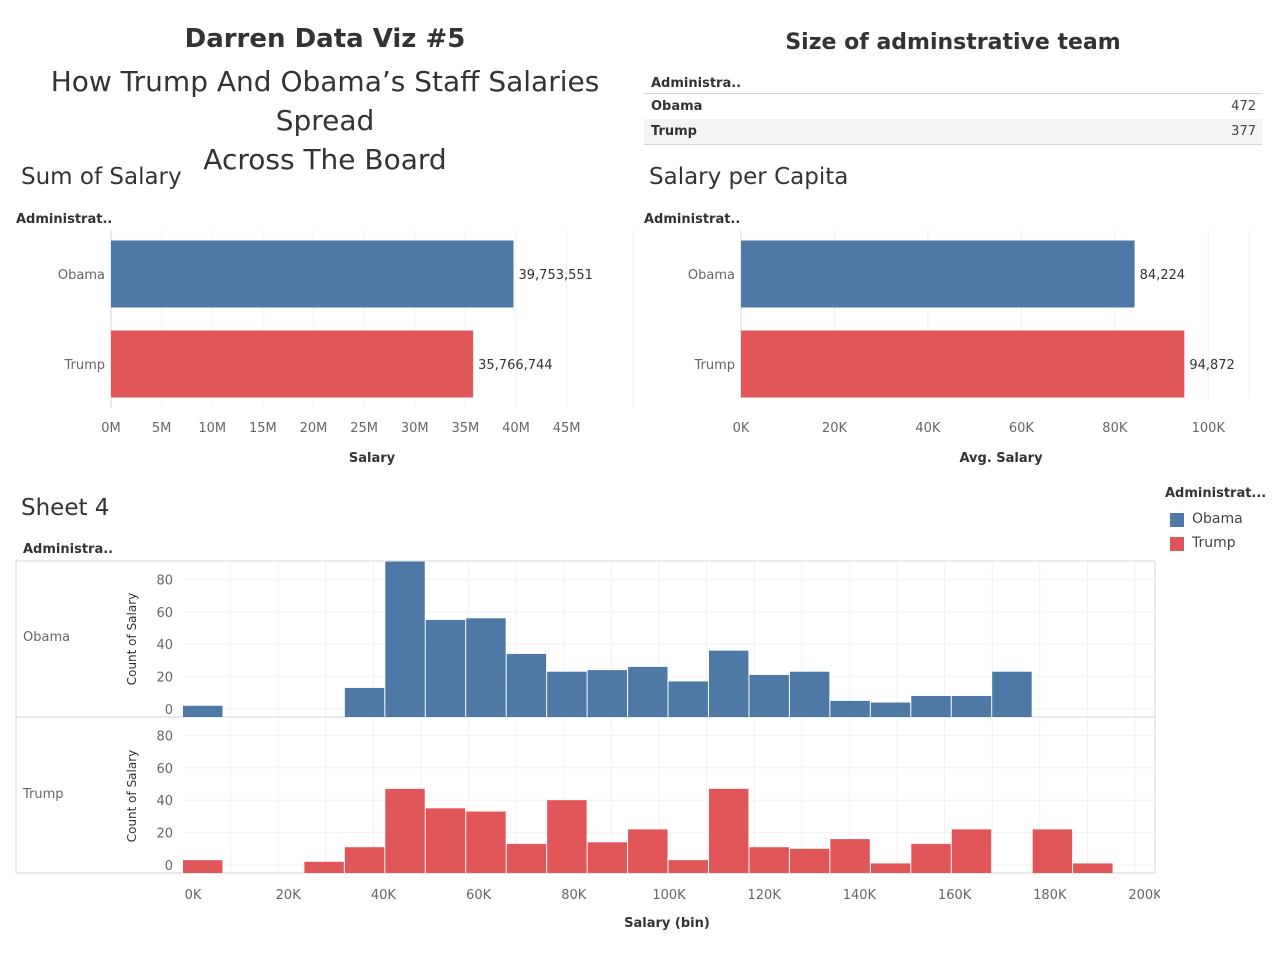  I want to click on histogram-row-header: Administra.., so click(68, 549).